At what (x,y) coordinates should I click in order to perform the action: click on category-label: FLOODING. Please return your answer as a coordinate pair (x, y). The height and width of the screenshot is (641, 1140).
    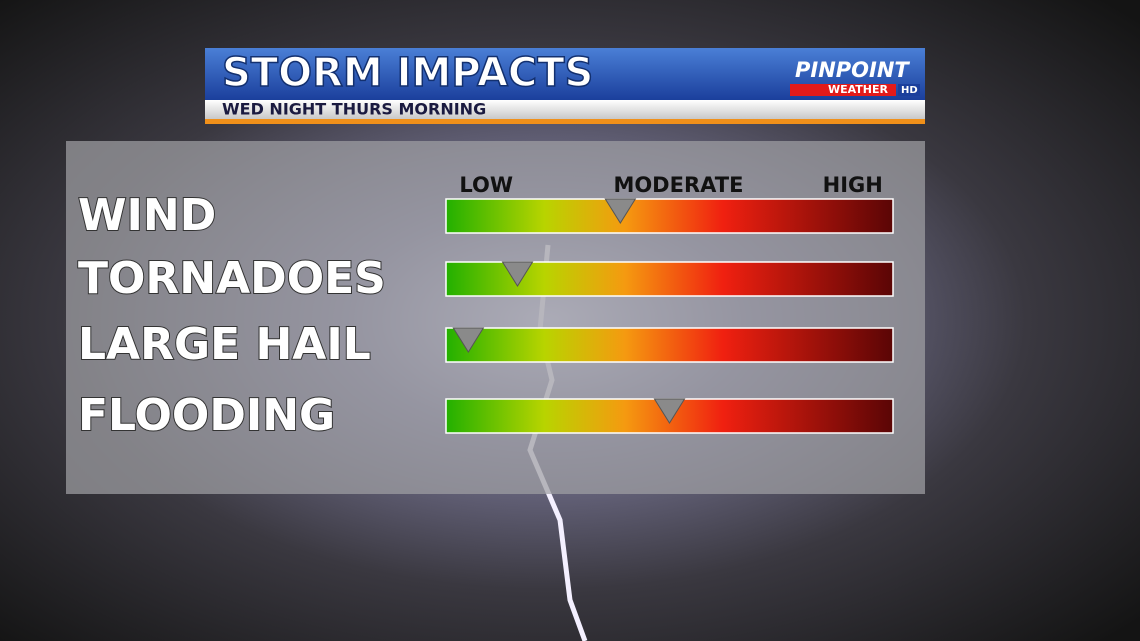
    Looking at the image, I should click on (206, 415).